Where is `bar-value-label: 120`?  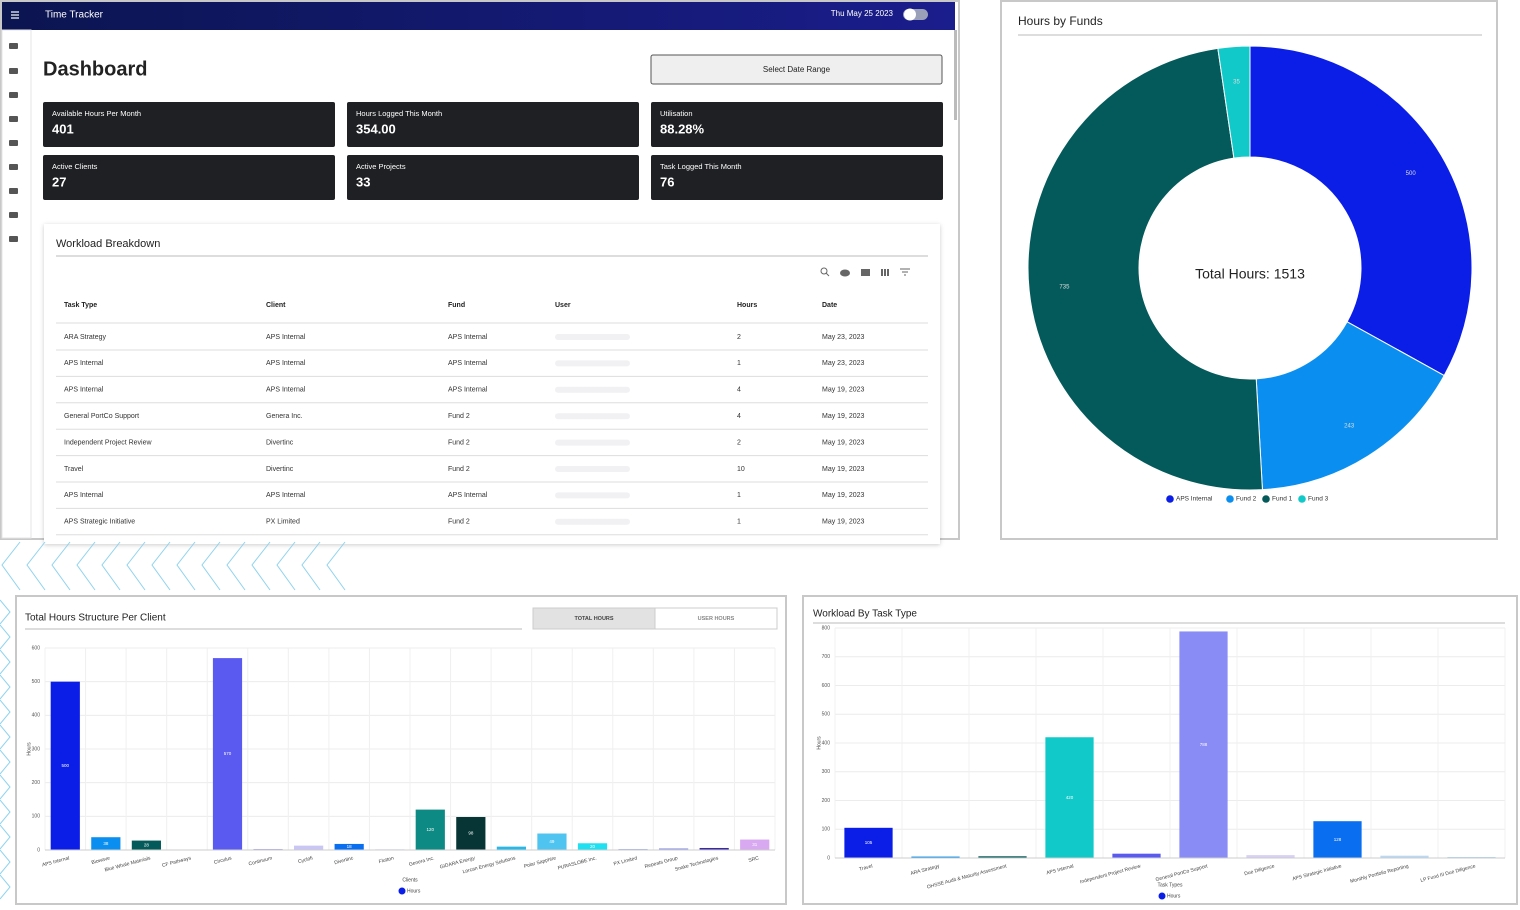
bar-value-label: 120 is located at coordinates (431, 829).